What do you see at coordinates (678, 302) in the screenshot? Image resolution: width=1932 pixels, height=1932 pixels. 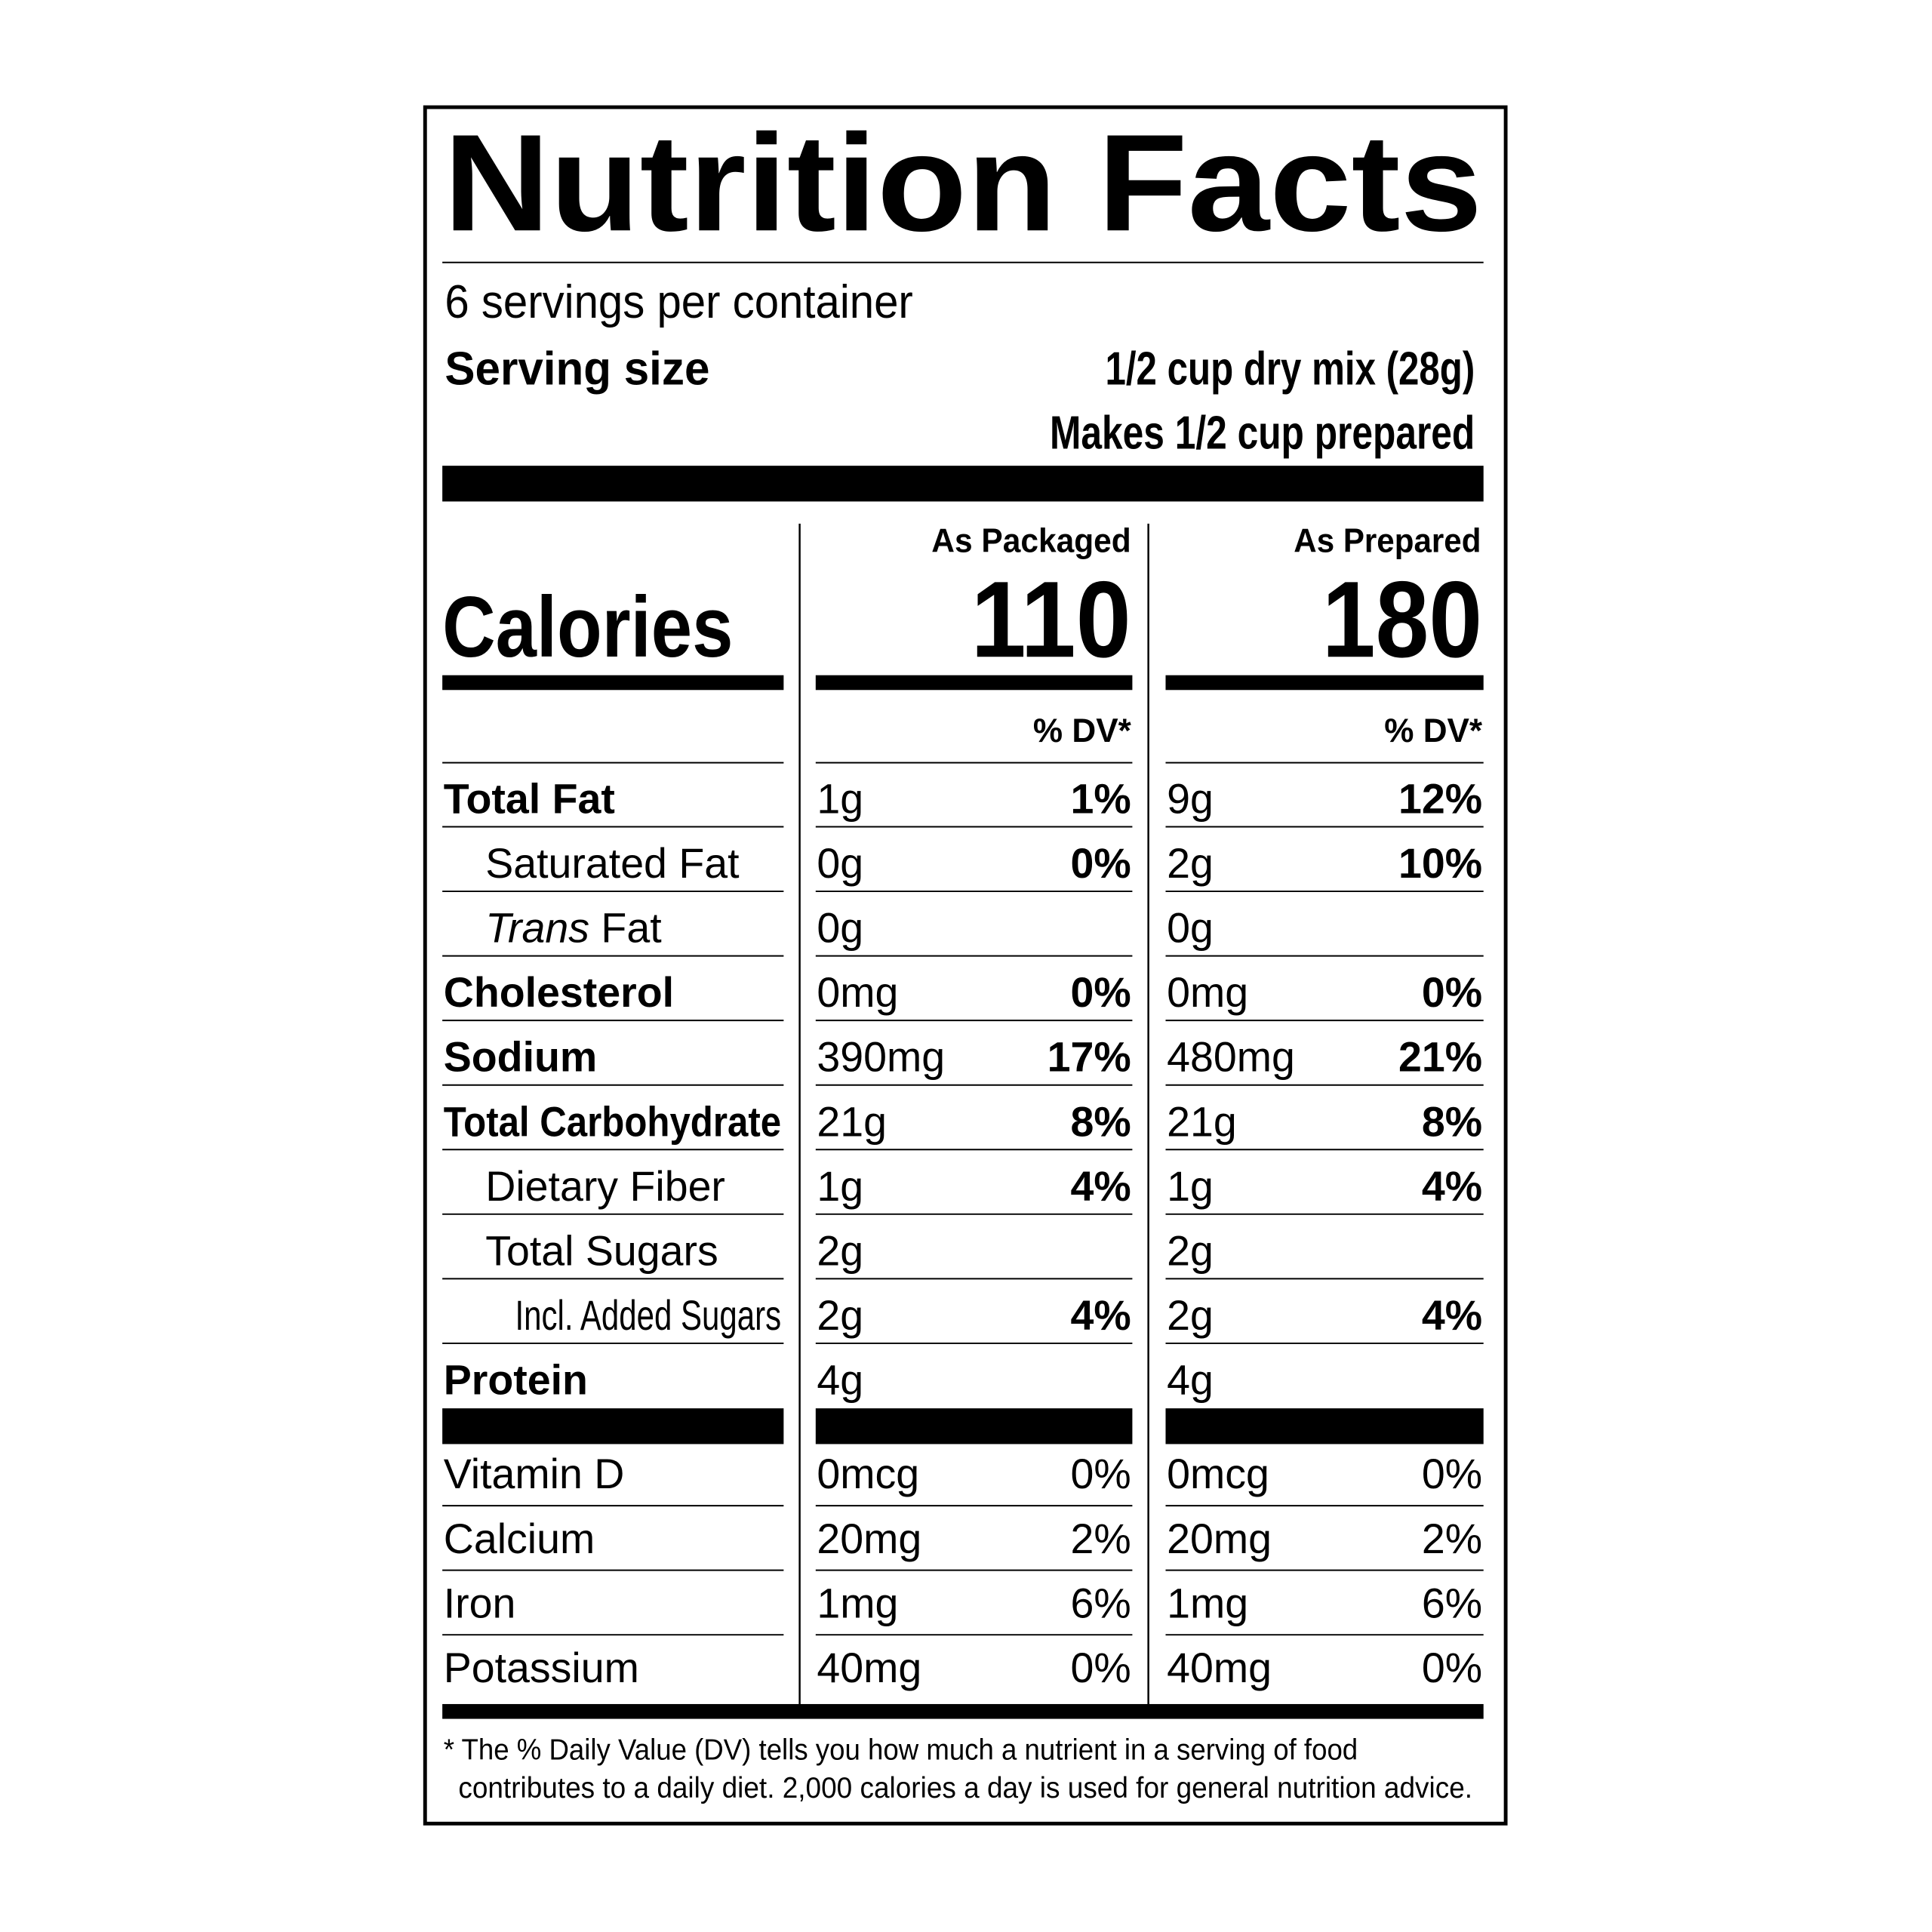 I see `servings: 6 servings per container` at bounding box center [678, 302].